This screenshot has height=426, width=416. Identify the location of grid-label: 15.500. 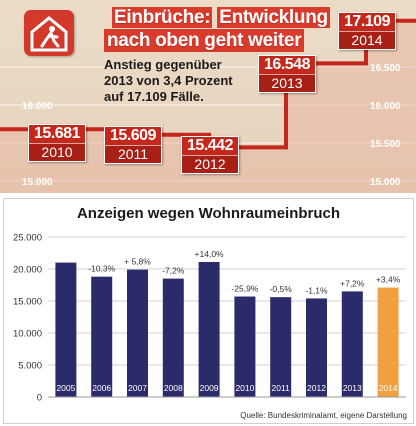
(385, 144).